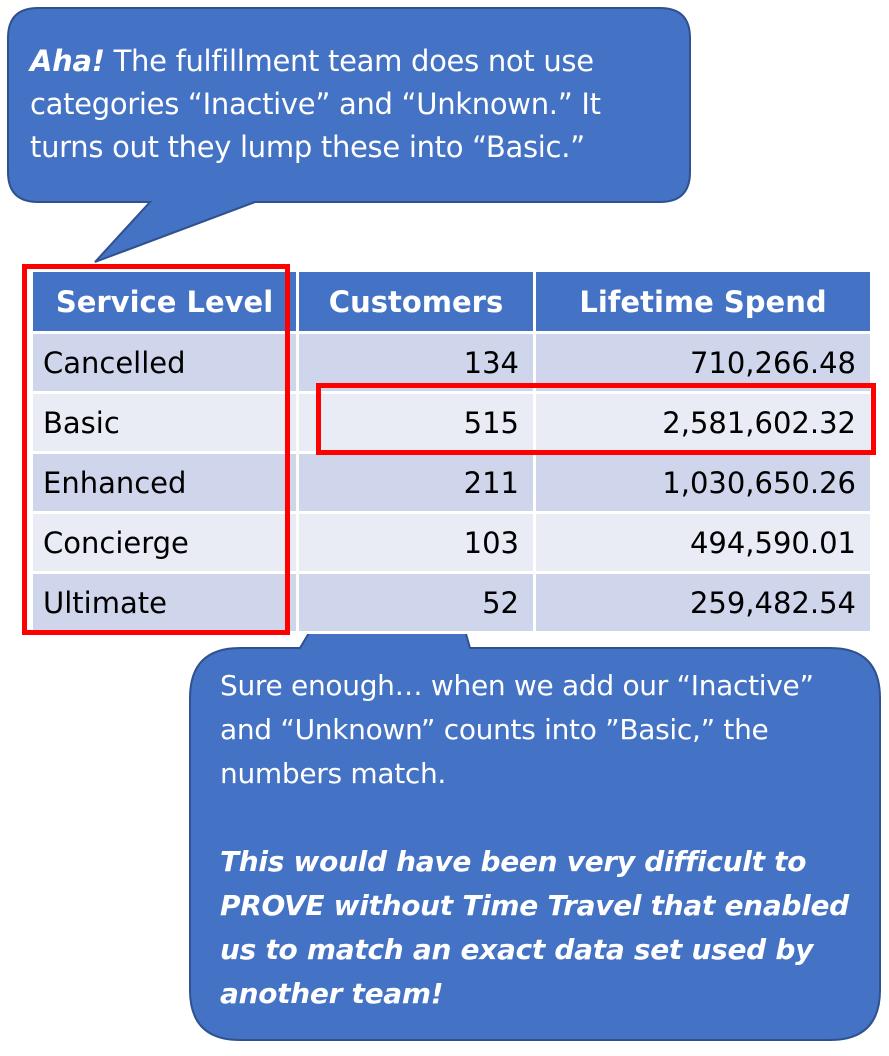 This screenshot has width=889, height=1056. I want to click on service-level-column-highlight, so click(156, 449).